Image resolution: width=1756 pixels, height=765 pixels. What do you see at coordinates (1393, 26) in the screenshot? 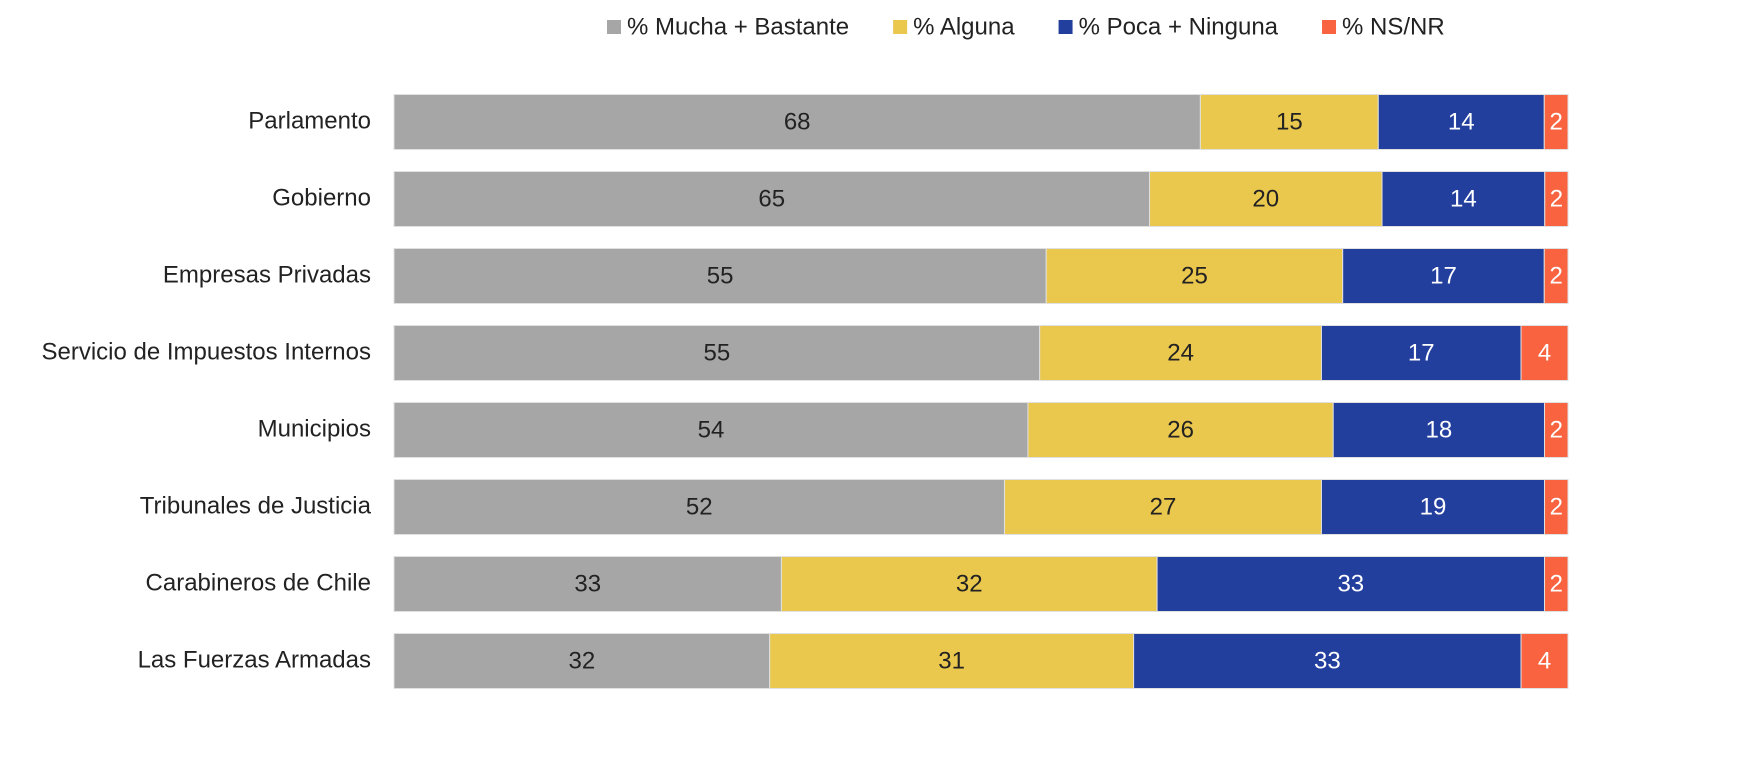
I see `legend-label: % NS/NR` at bounding box center [1393, 26].